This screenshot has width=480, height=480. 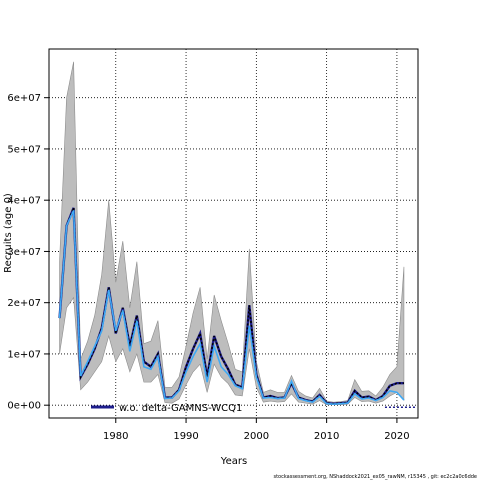 What do you see at coordinates (24, 149) in the screenshot?
I see `y-tick-label: 5e+07` at bounding box center [24, 149].